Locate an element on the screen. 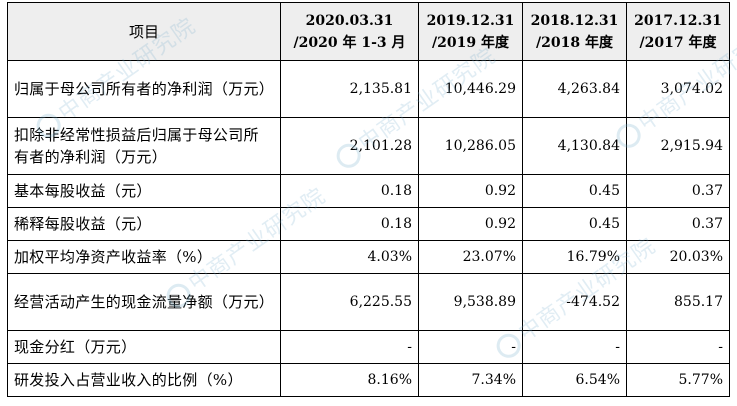 The width and height of the screenshot is (737, 406). cell-value: 9,538.89 is located at coordinates (470, 302).